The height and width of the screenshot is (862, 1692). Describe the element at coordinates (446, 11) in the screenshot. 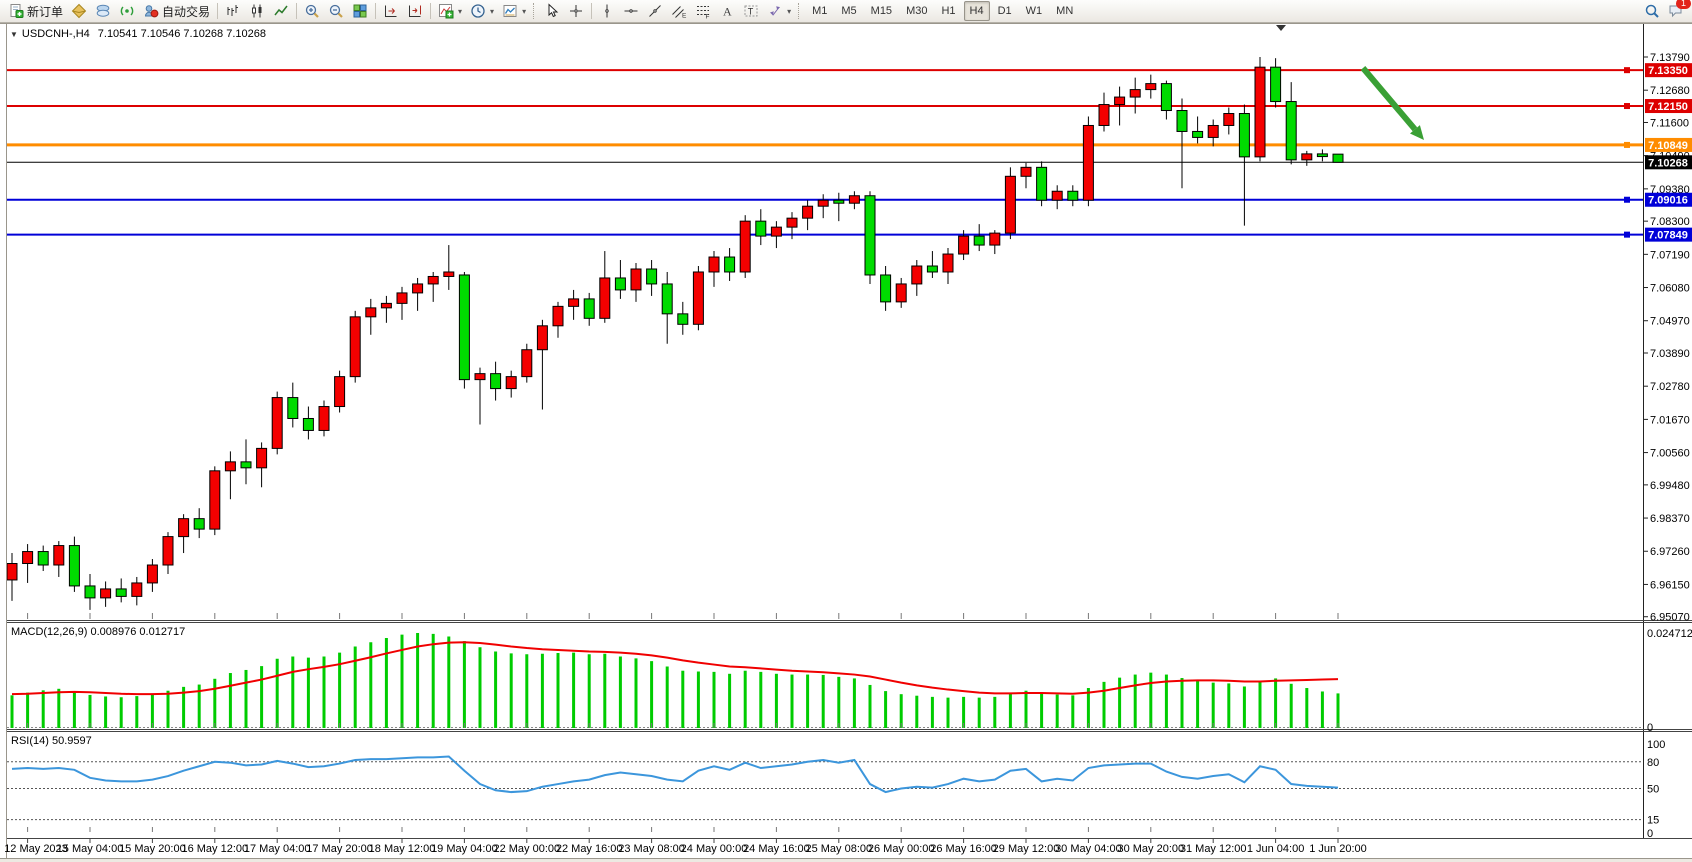

I see `indicators-icon` at that location.